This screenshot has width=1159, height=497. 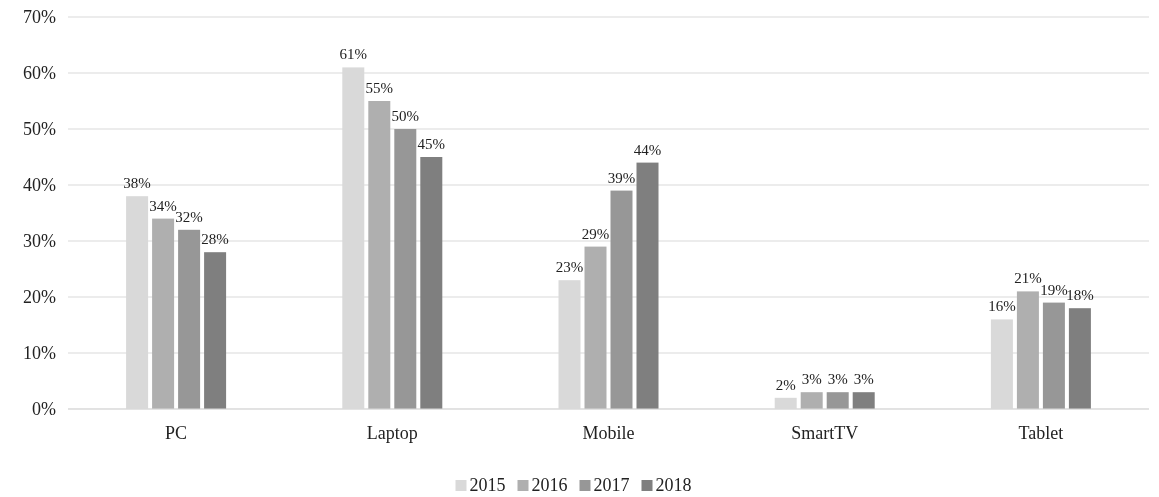 I want to click on data-label: 39%, so click(x=621, y=177).